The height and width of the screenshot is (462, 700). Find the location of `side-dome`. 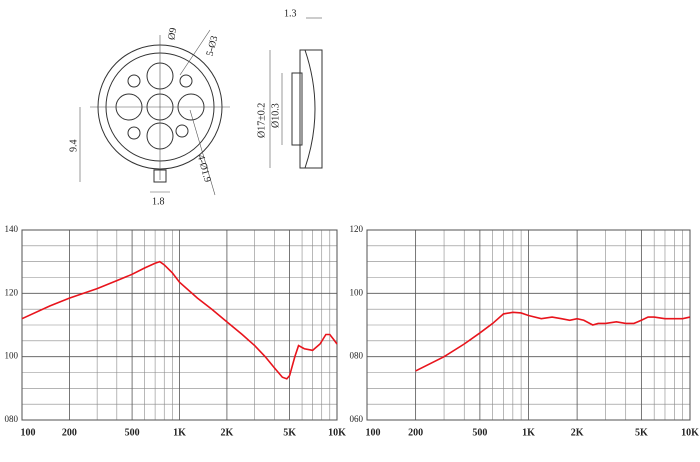

side-dome is located at coordinates (310, 109).